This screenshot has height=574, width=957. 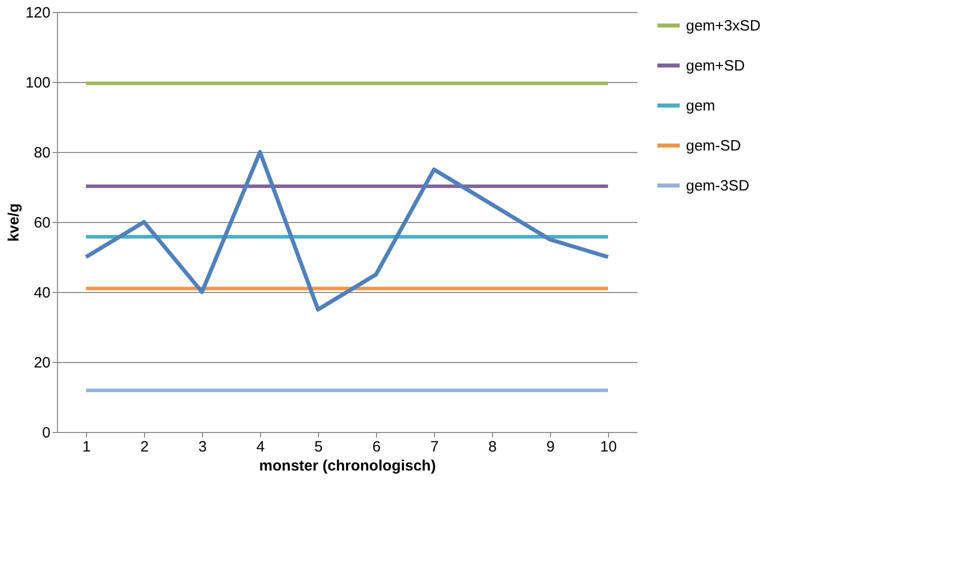 I want to click on legend-label: gem-SD, so click(x=714, y=146).